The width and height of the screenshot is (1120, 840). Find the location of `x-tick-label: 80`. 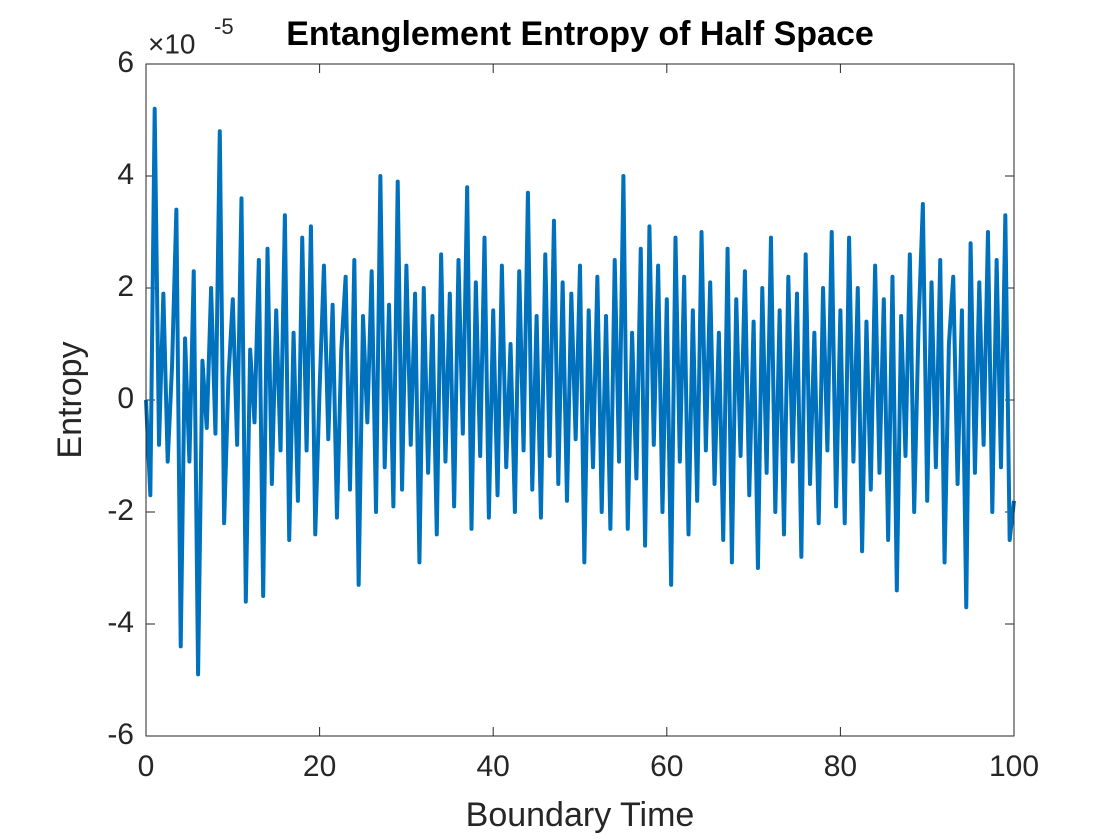

x-tick-label: 80 is located at coordinates (840, 766).